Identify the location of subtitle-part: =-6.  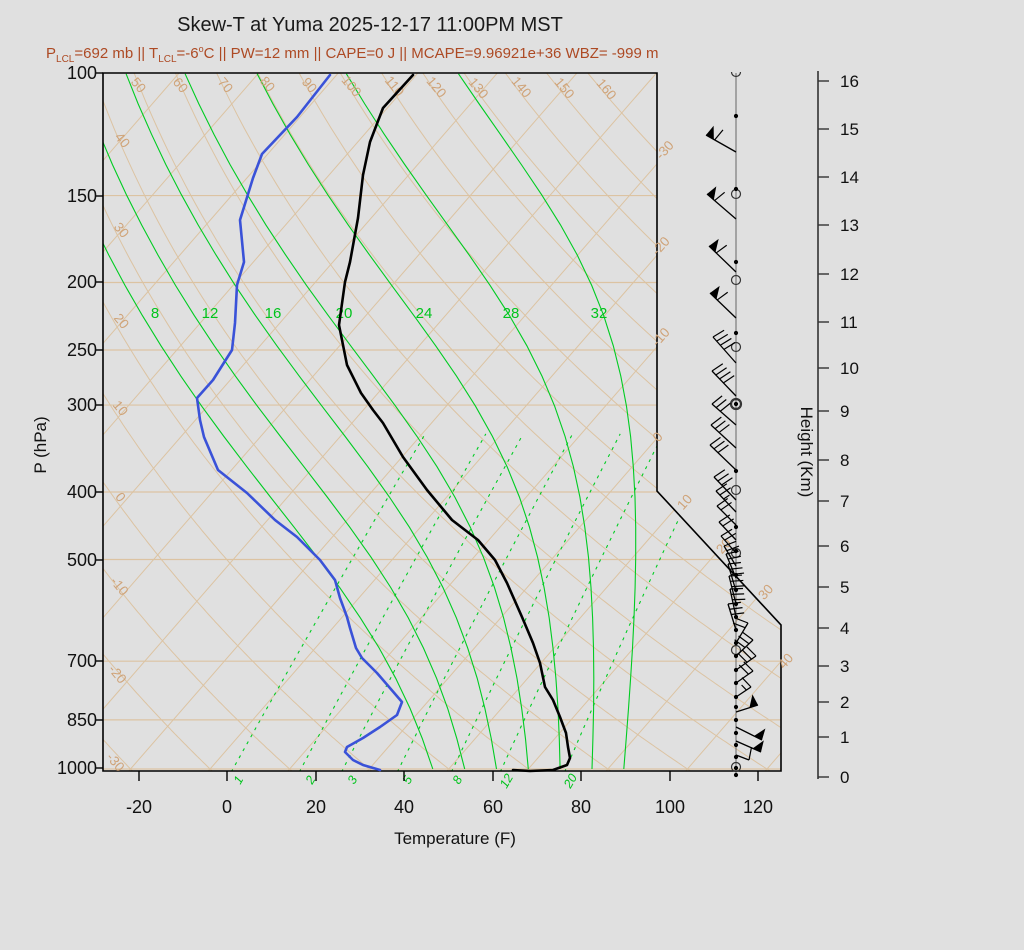
(187, 53).